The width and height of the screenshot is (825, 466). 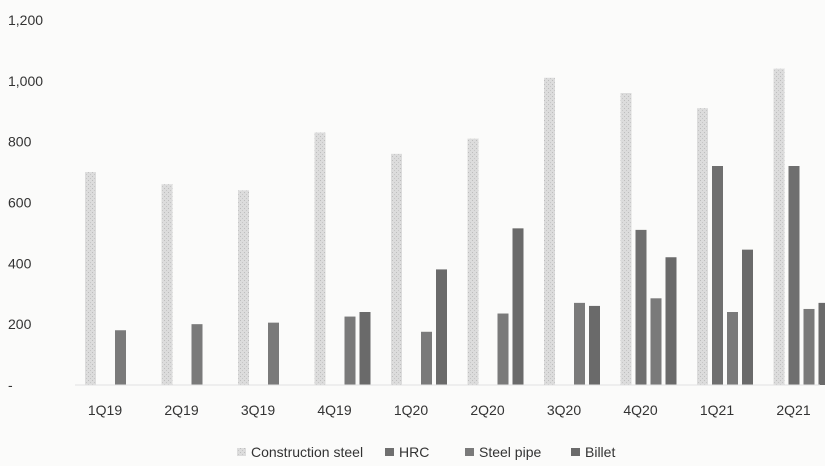 I want to click on x-tick-label: 2Q20, so click(x=487, y=410).